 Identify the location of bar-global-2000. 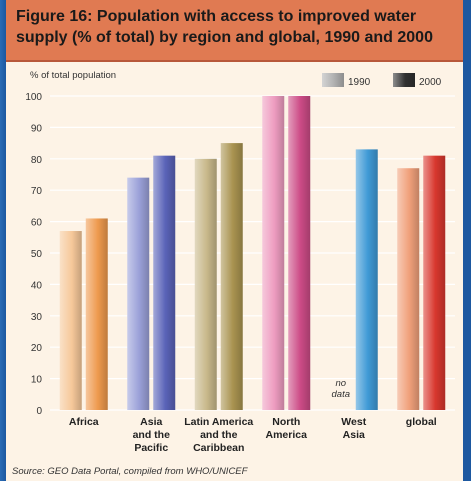
(434, 282).